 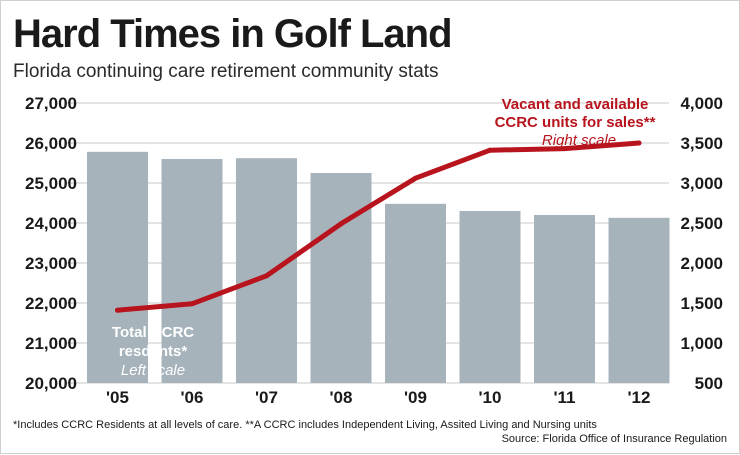 I want to click on bar-scale-label: Left scale, so click(x=153, y=370).